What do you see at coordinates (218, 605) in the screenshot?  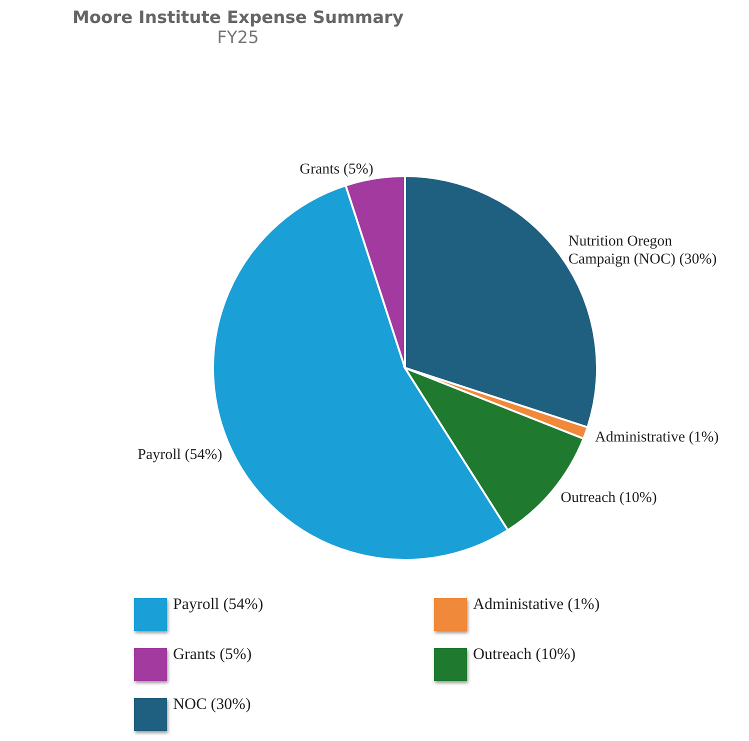 I see `legend-label: Payroll (54%)` at bounding box center [218, 605].